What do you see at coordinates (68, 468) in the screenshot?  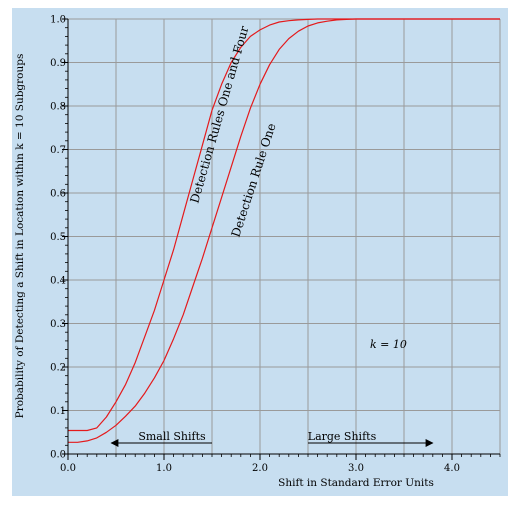 I see `x-tick-label: 0.0` at bounding box center [68, 468].